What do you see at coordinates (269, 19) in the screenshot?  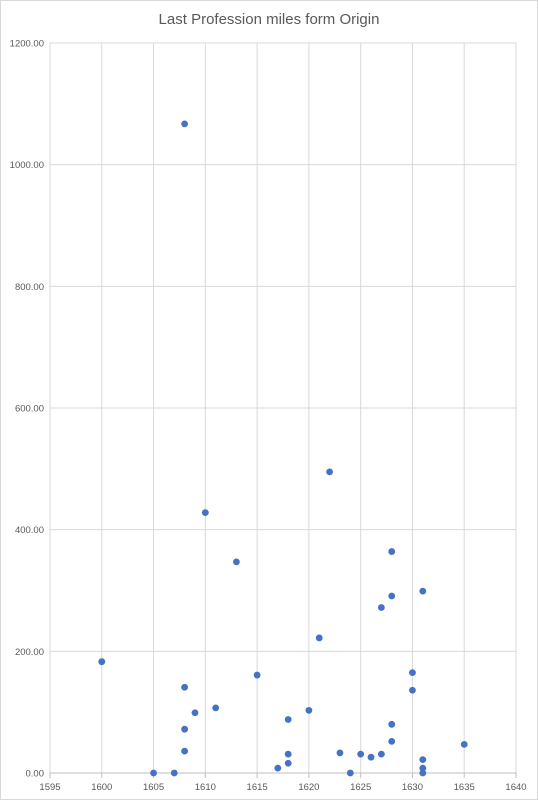 I see `chart-title: Last Profession miles form Origin` at bounding box center [269, 19].